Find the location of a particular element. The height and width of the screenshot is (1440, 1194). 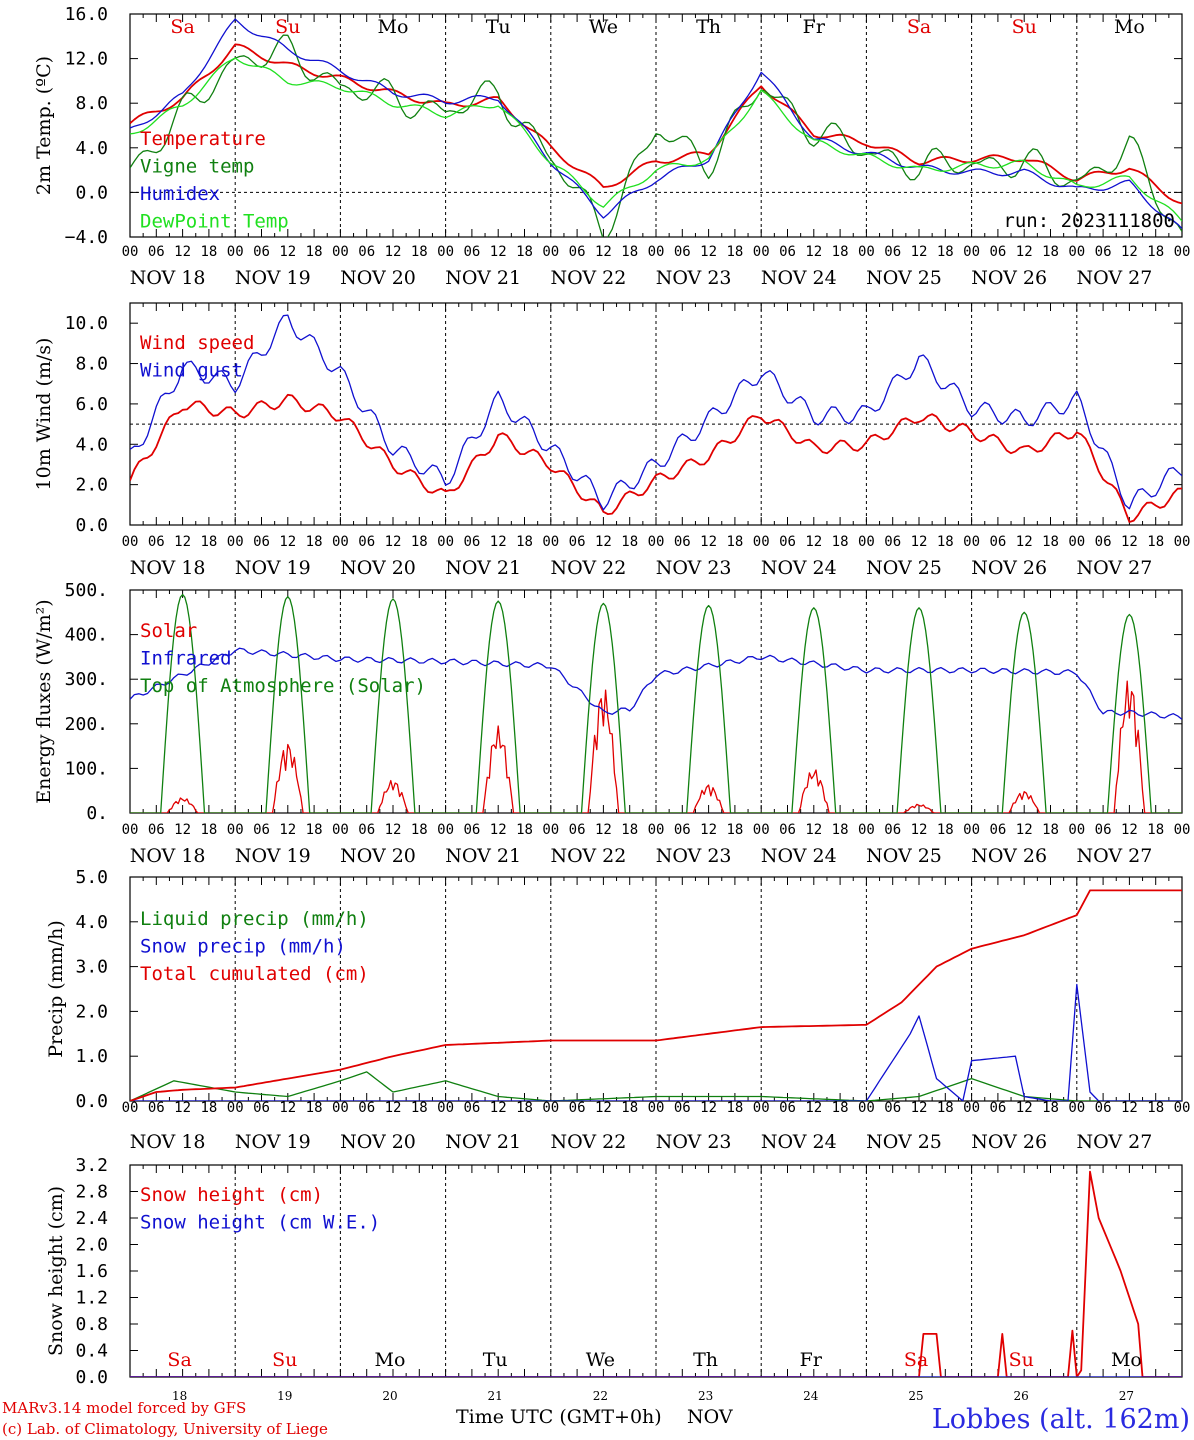

y-tick-label: 400. is located at coordinates (86, 635).